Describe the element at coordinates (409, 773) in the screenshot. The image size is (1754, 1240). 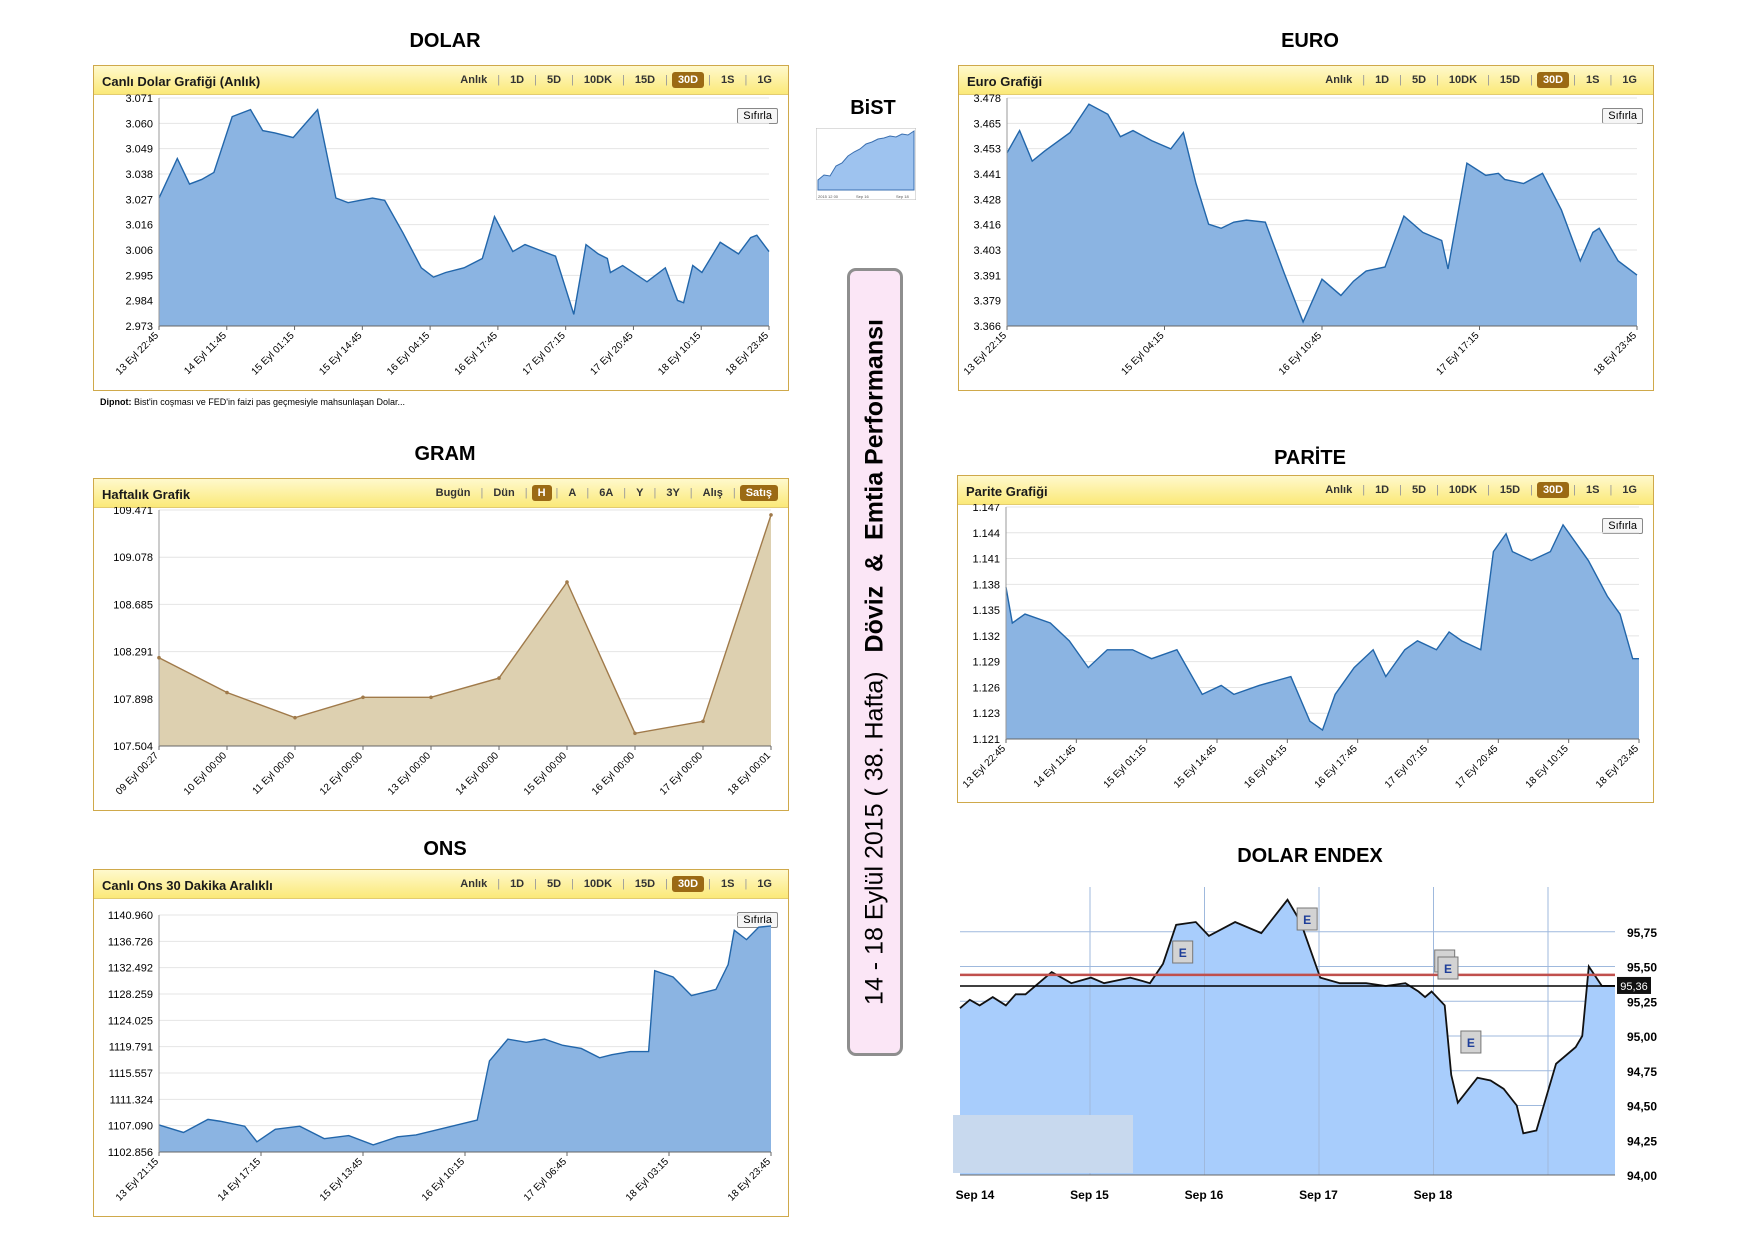
I see `x-tick-label: 13 Eyl 00:00` at that location.